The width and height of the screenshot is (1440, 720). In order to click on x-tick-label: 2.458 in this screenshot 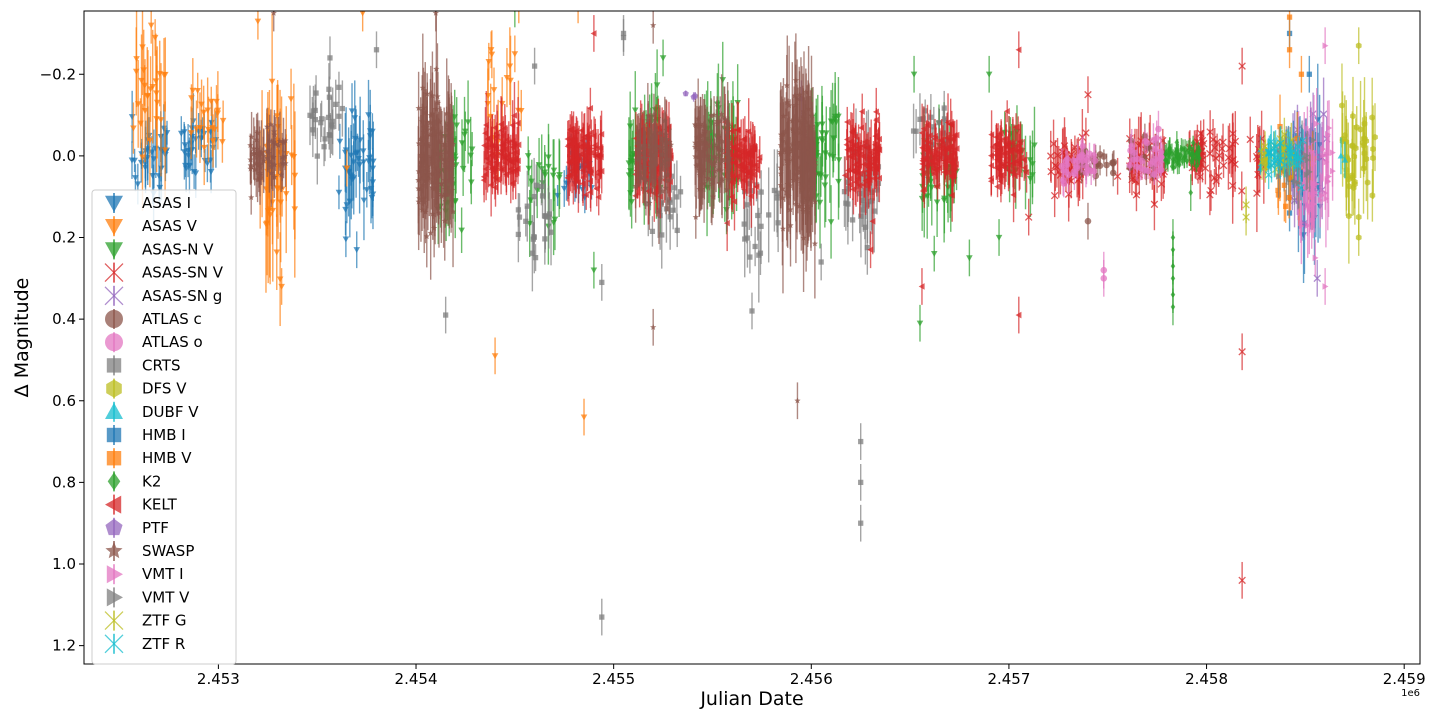, I will do `click(1206, 679)`.